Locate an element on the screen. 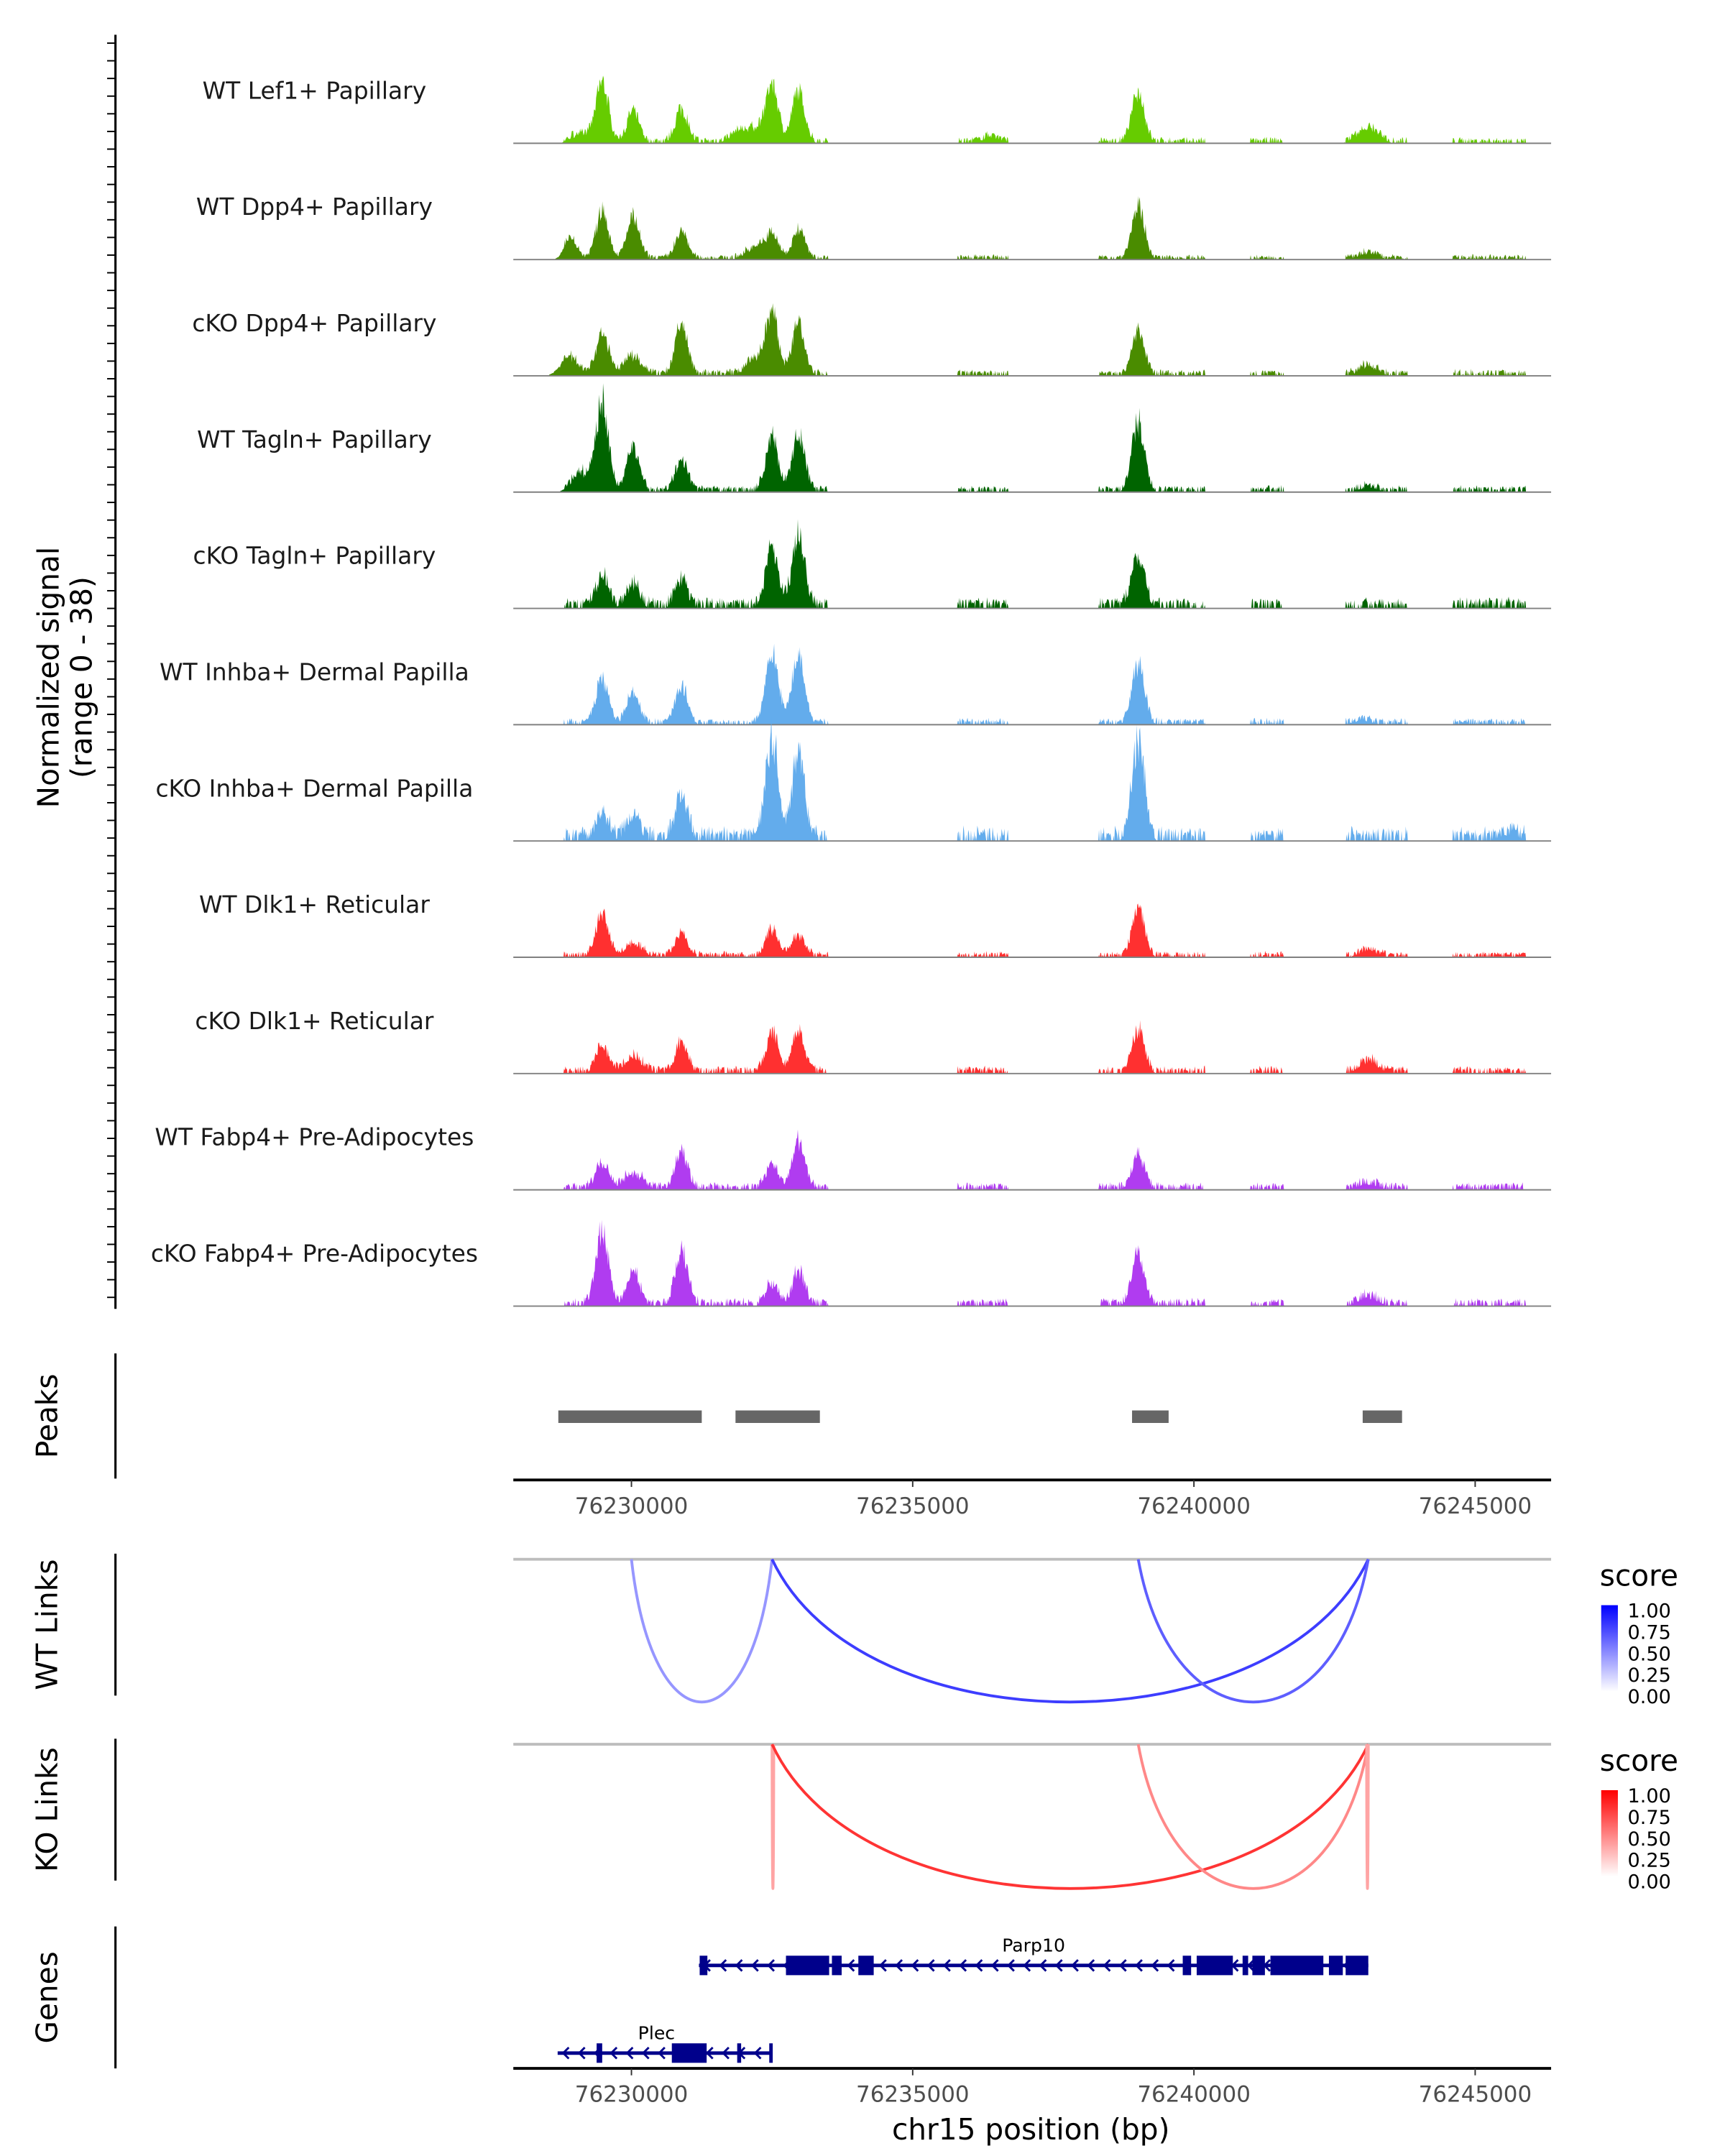 This screenshot has width=1725, height=2156. coverage-track: WT Dpp4+ Papillary is located at coordinates (874, 227).